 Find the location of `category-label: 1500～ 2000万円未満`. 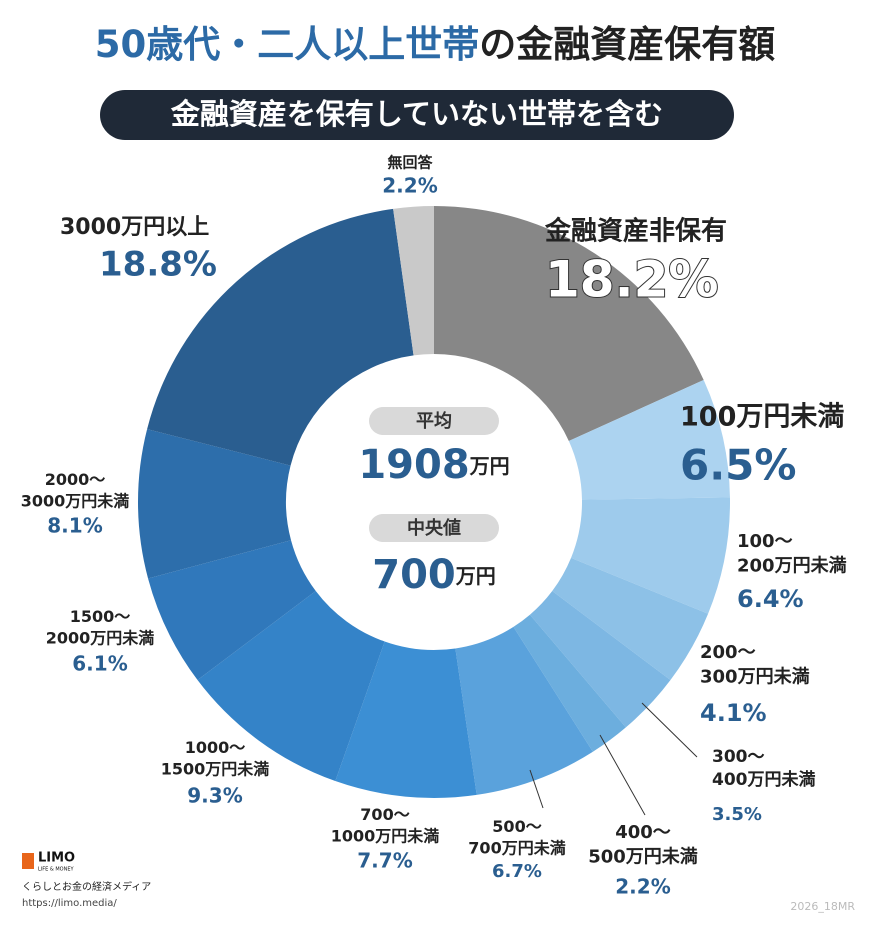

category-label: 1500～ 2000万円未満 is located at coordinates (100, 627).